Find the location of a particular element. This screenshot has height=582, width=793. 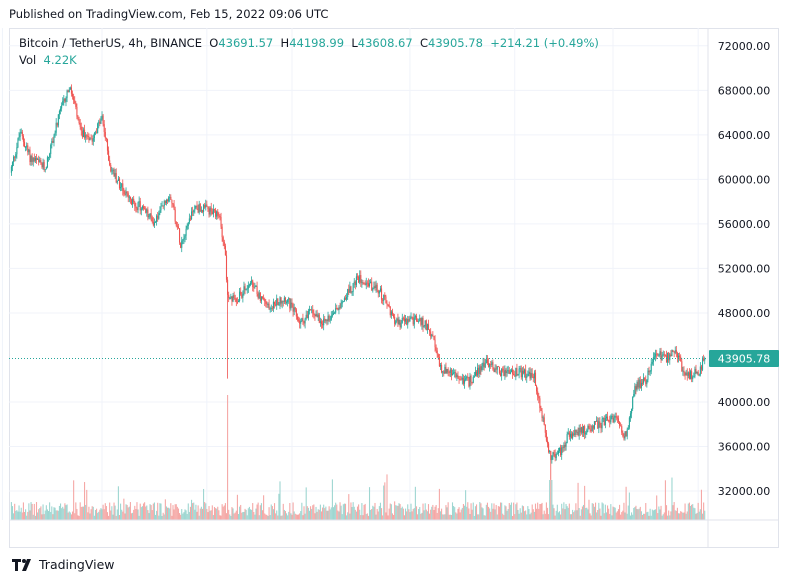

footer-brand: TradingView is located at coordinates (63, 564).